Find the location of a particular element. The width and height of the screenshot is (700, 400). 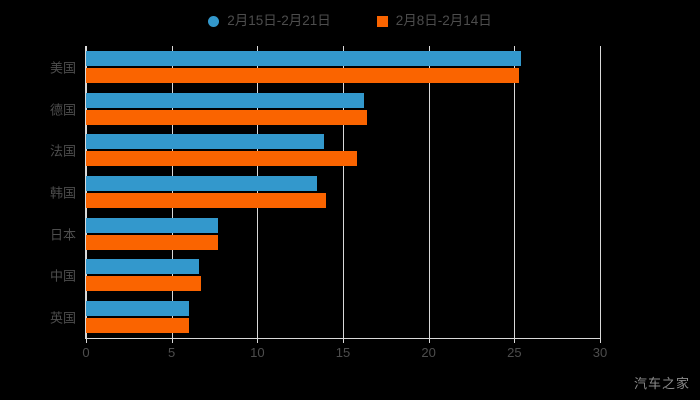

x-tick-label: 15 is located at coordinates (343, 352).